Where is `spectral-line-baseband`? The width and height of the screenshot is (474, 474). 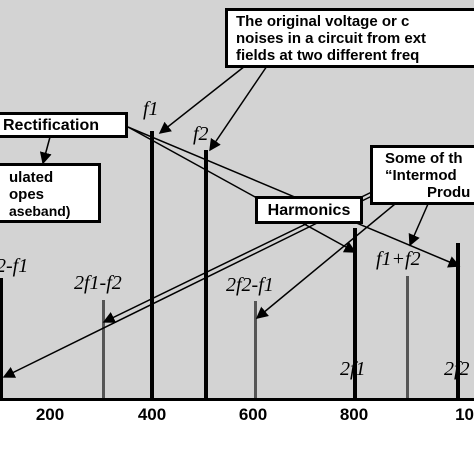 spectral-line-baseband is located at coordinates (1, 339).